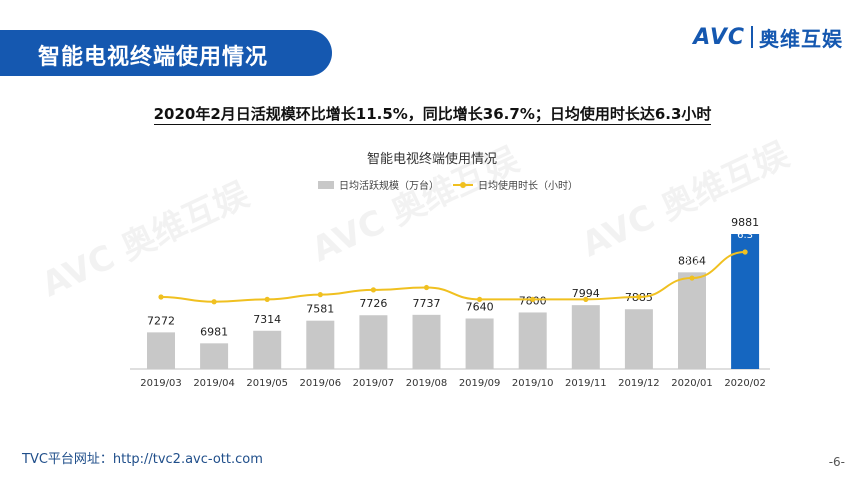  Describe the element at coordinates (480, 299) in the screenshot. I see `duration-point-2019/09` at that location.